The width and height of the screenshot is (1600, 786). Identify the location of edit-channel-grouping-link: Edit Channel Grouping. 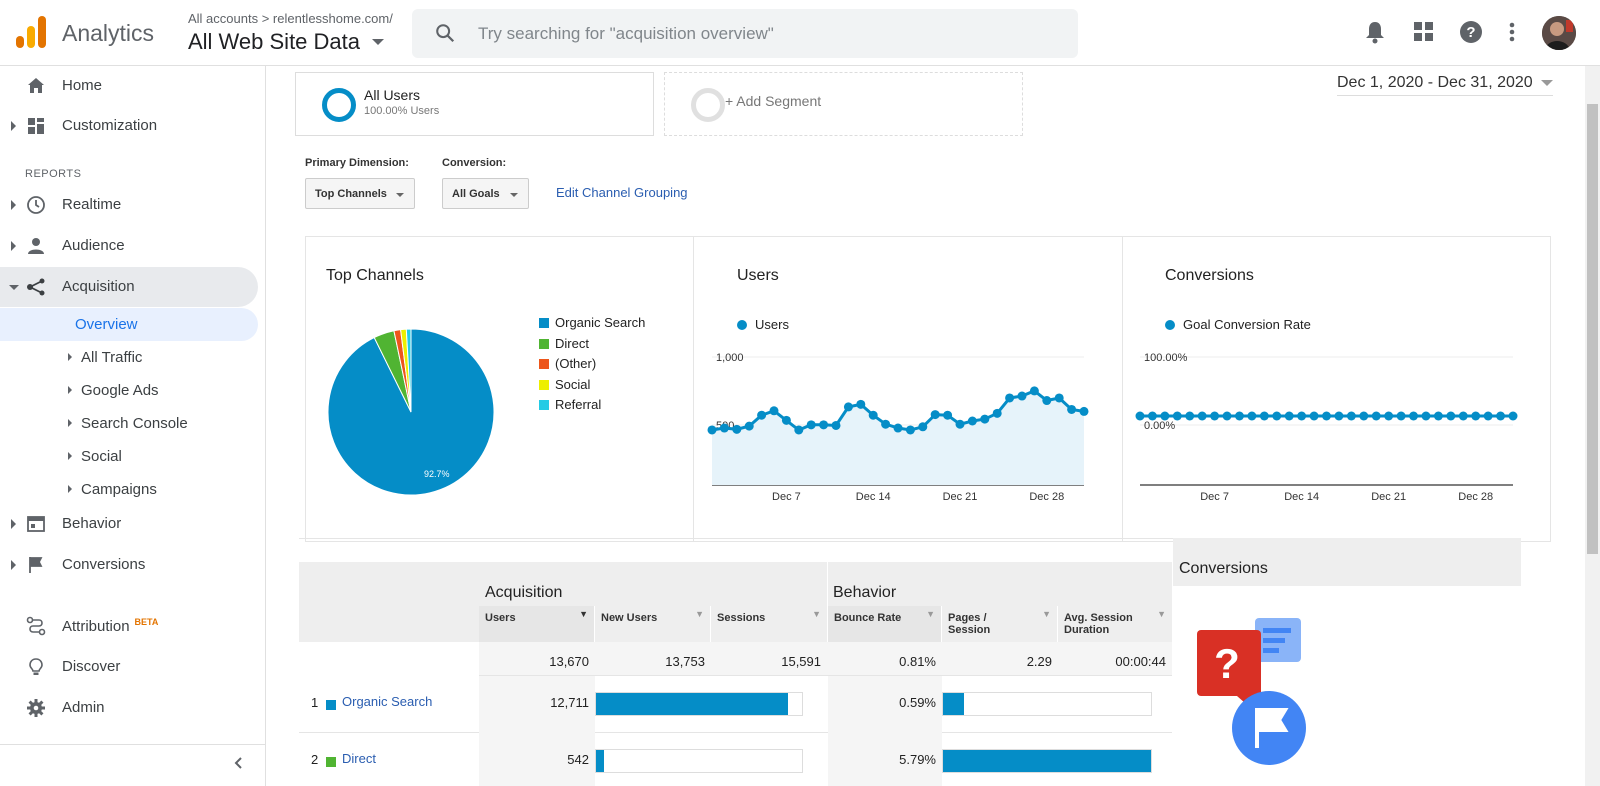
(622, 192).